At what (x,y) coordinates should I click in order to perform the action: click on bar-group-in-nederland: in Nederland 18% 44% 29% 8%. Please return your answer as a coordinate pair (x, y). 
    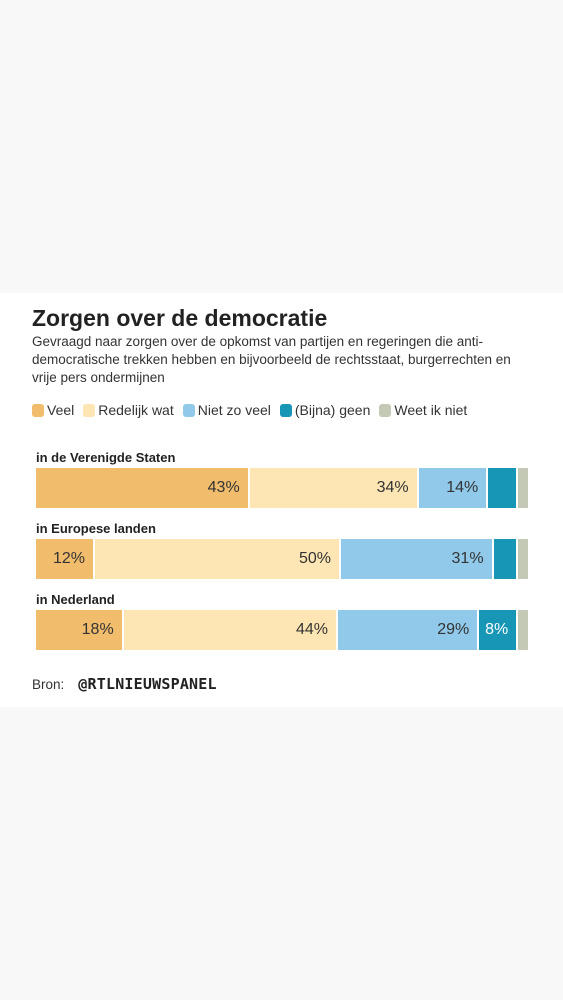
    Looking at the image, I should click on (282, 620).